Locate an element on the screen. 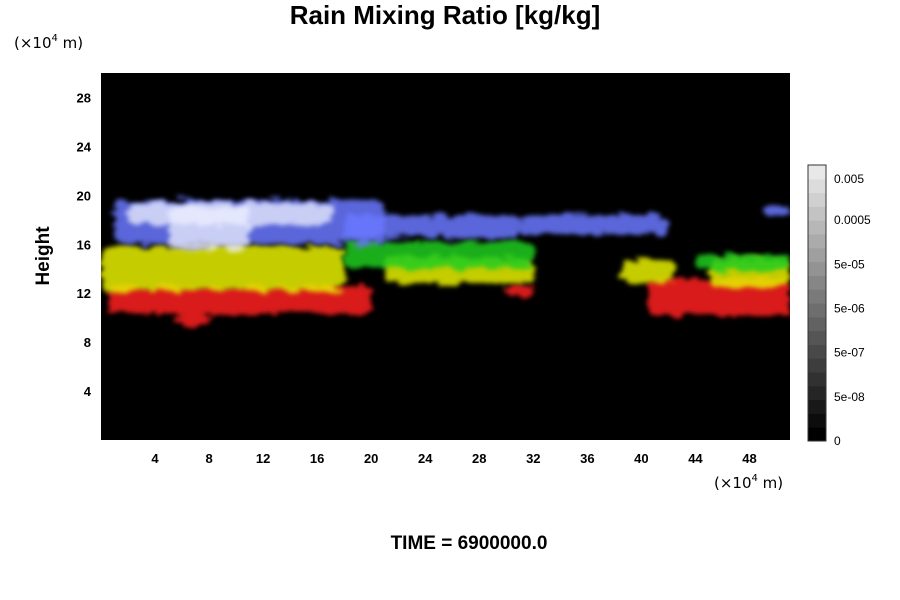 This screenshot has width=900, height=600. x-unit-exp: 4 is located at coordinates (755, 478).